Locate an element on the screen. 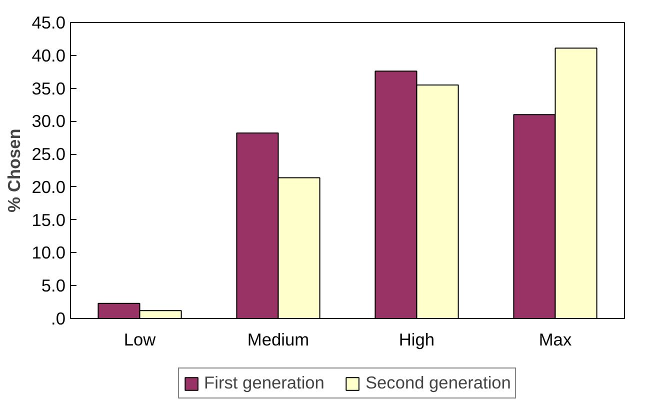 The height and width of the screenshot is (419, 649). x-tick-label: Low is located at coordinates (140, 340).